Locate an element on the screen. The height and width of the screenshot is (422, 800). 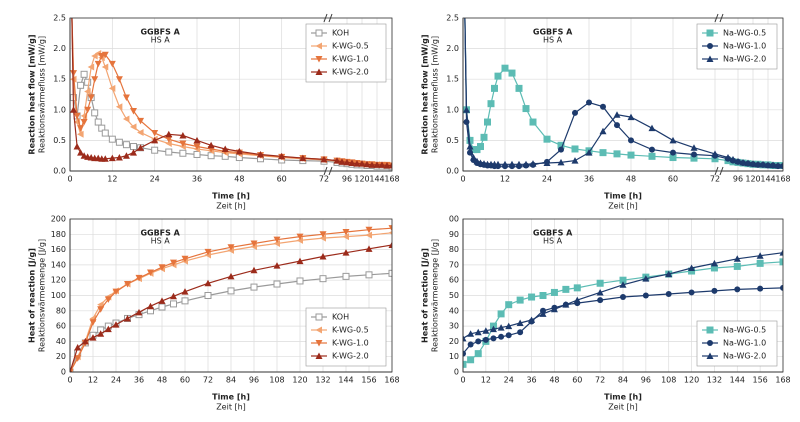
y-tick-label: 50 is located at coordinates (454, 295).